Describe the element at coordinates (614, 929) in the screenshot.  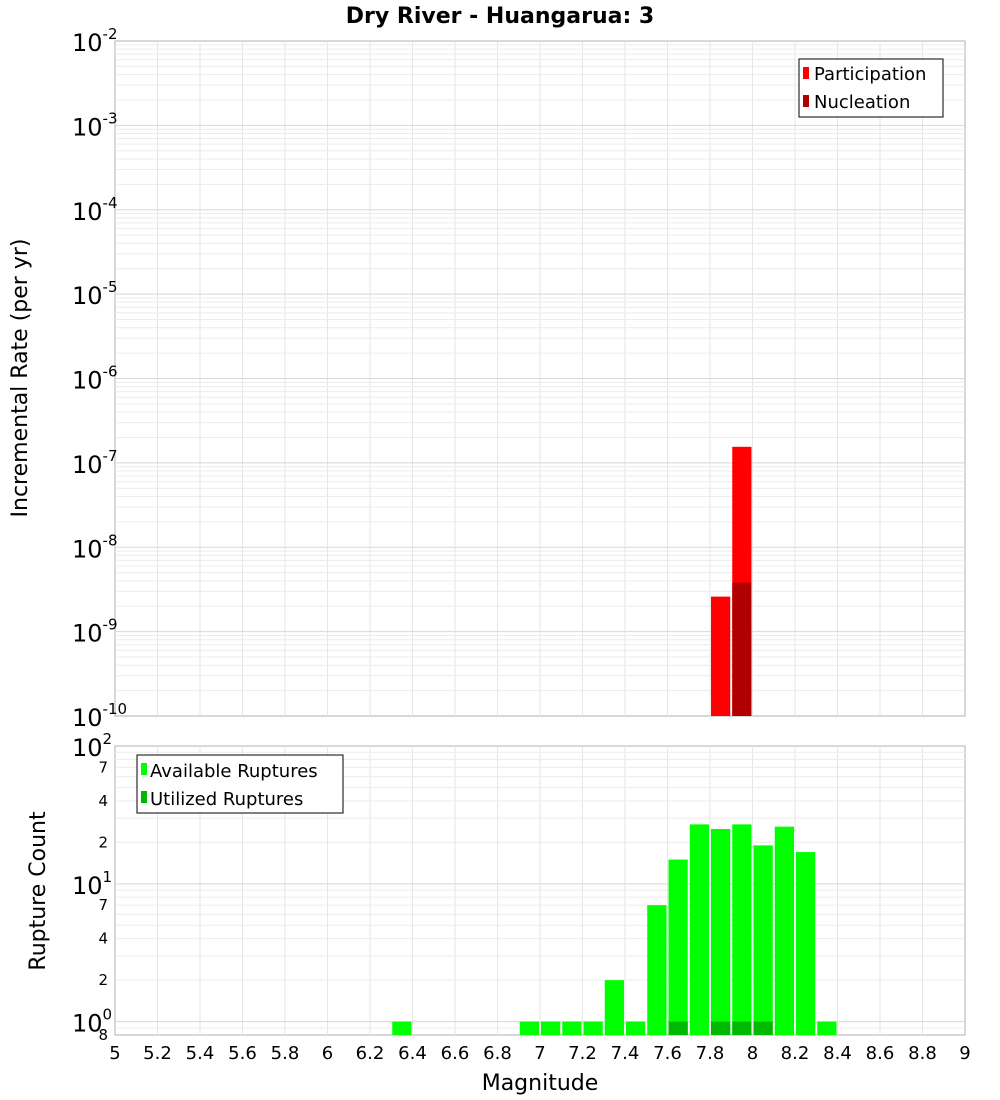
I see `count-bars` at that location.